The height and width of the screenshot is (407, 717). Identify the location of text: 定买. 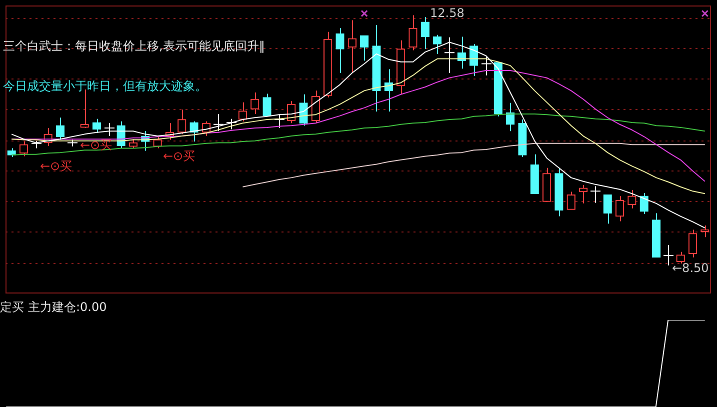
(12, 307).